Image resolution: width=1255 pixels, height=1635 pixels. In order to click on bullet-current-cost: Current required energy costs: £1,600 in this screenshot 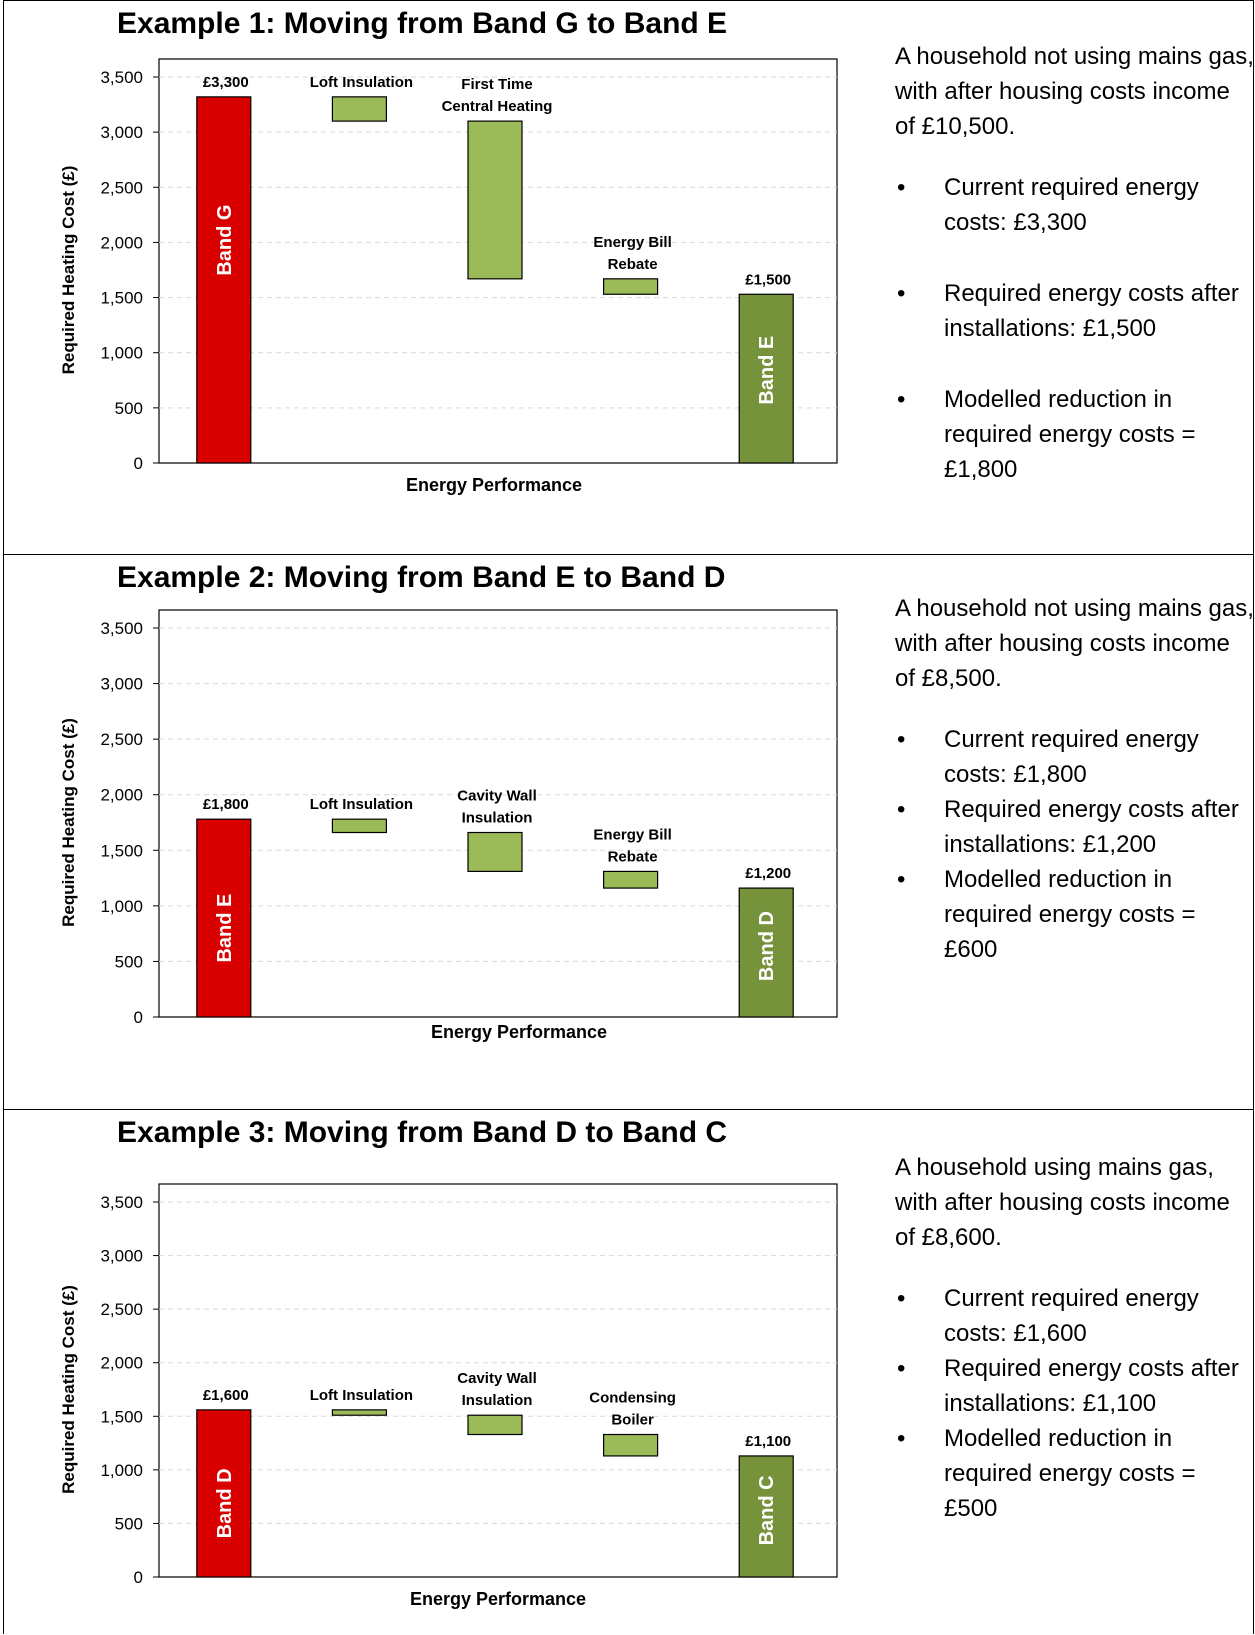, I will do `click(1075, 1316)`.